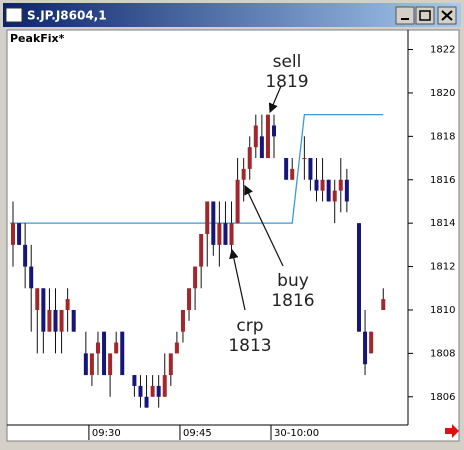  What do you see at coordinates (67, 16) in the screenshot?
I see `window-title: S.JP.J8604,1` at bounding box center [67, 16].